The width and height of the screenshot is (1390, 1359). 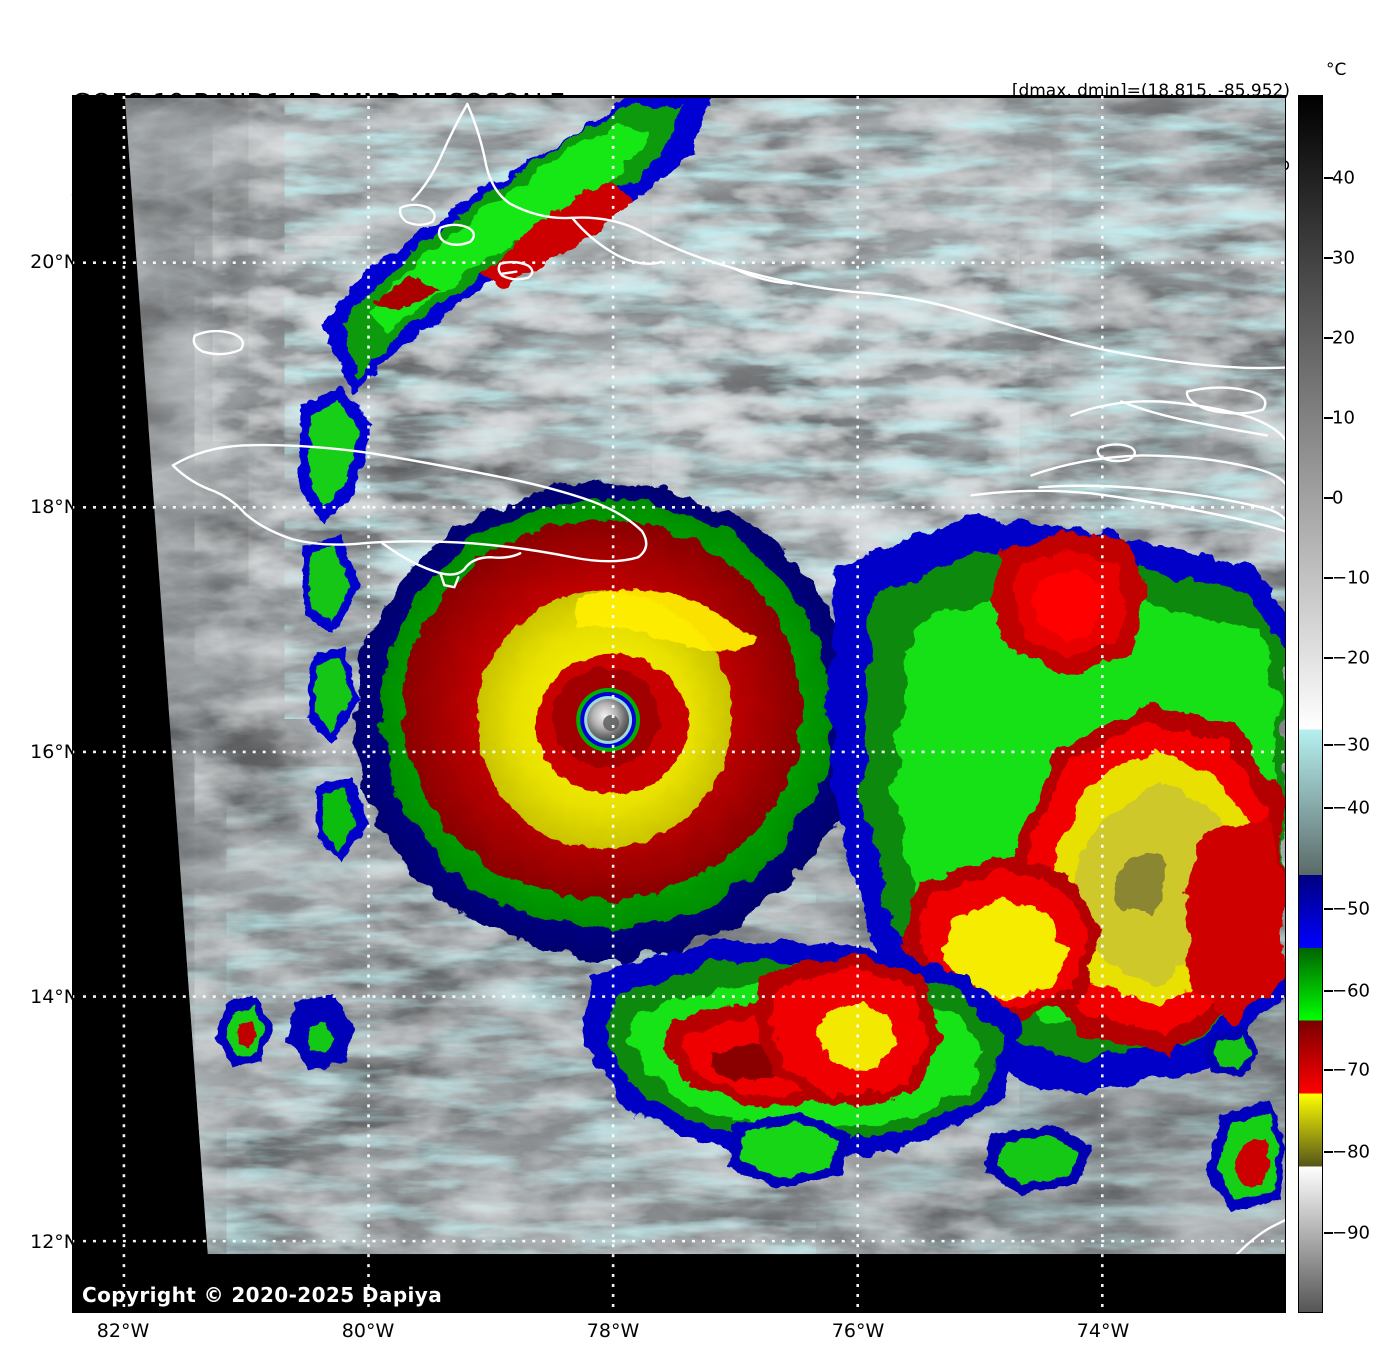 What do you see at coordinates (1328, 808) in the screenshot?
I see `cbtick-mark-m40` at bounding box center [1328, 808].